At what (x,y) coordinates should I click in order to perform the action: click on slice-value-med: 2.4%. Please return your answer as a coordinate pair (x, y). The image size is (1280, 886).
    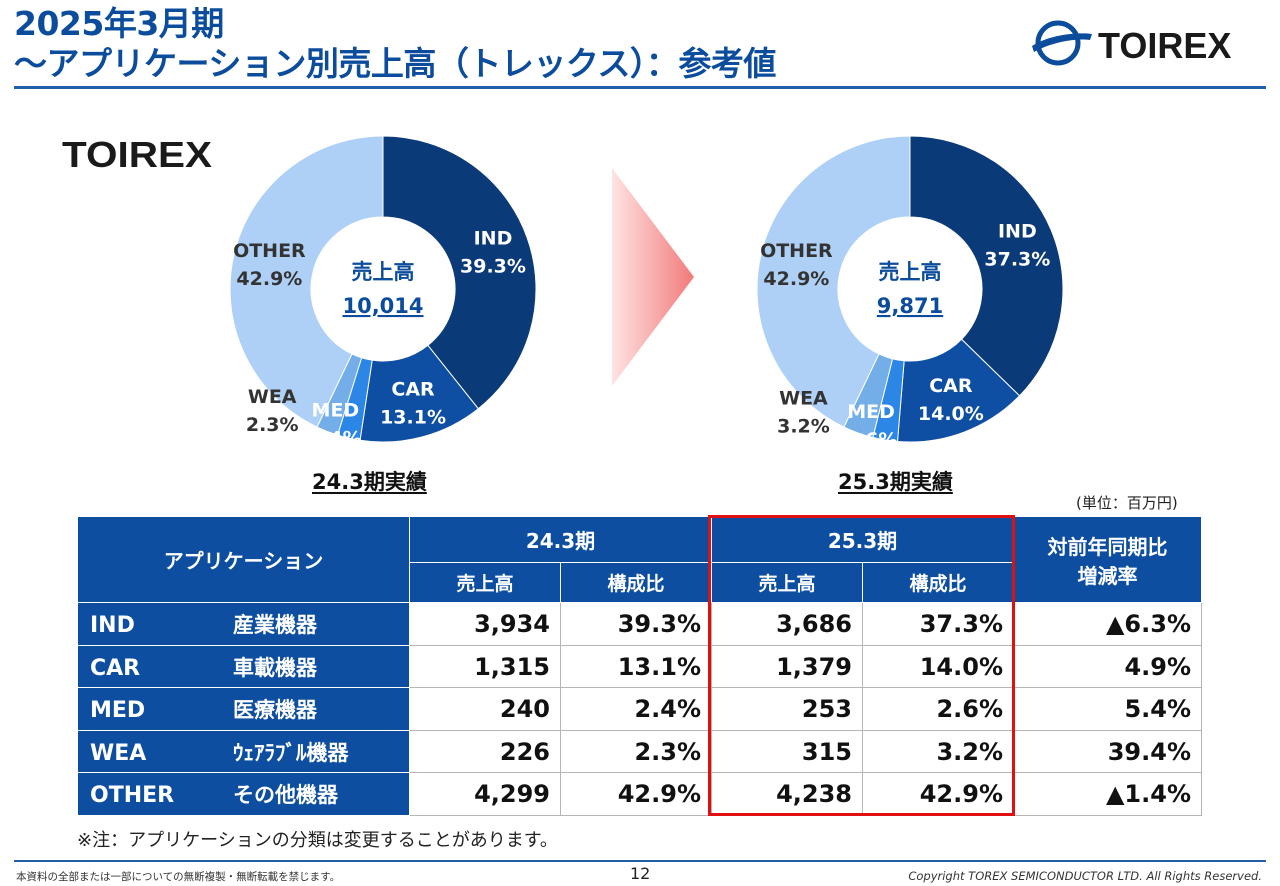
    Looking at the image, I should click on (335, 435).